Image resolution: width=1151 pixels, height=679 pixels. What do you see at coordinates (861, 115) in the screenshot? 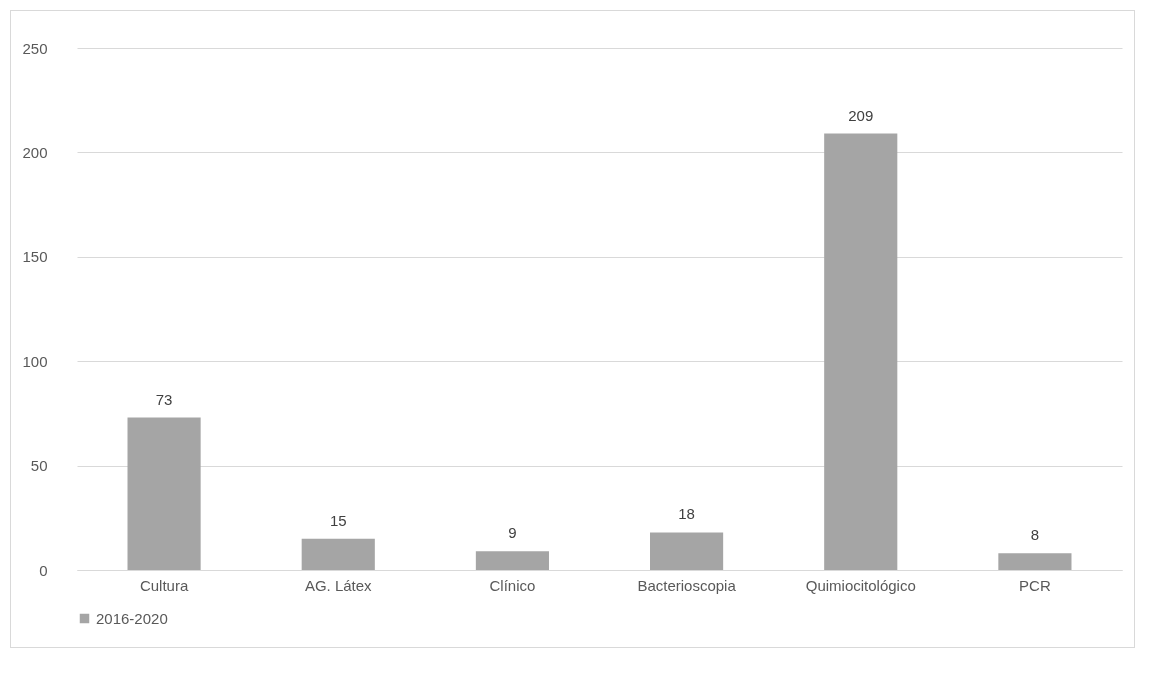
I see `data-label: 209` at bounding box center [861, 115].